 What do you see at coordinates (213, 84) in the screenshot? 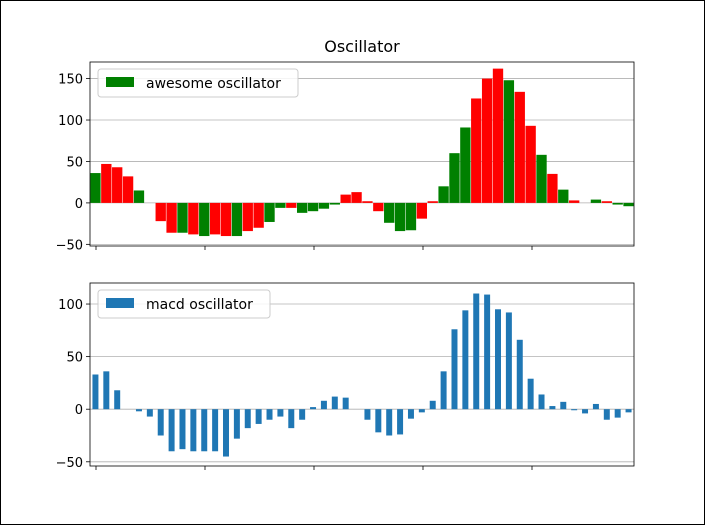
I see `legend-label: awesome oscillator` at bounding box center [213, 84].